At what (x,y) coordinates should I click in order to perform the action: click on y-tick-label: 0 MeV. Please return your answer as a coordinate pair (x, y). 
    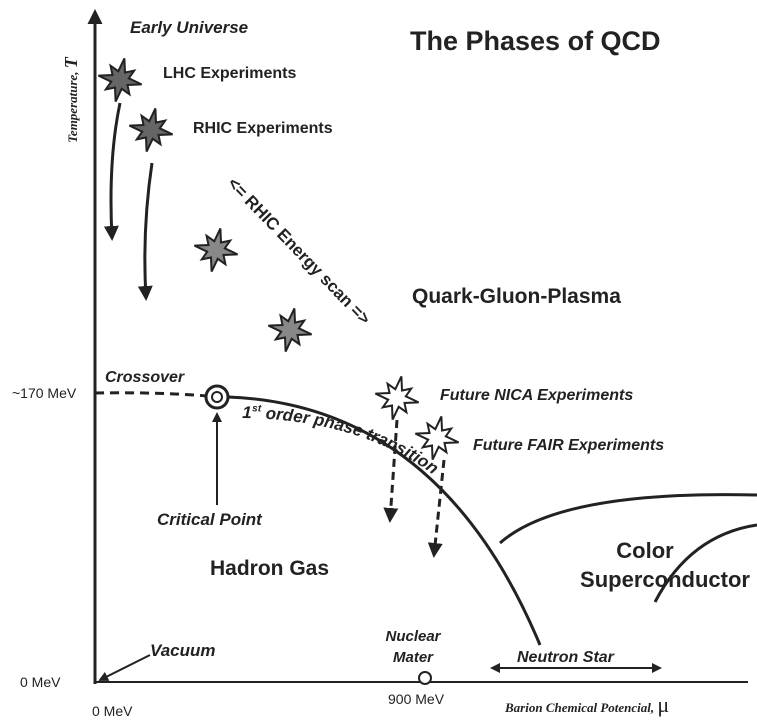
    Looking at the image, I should click on (40, 682).